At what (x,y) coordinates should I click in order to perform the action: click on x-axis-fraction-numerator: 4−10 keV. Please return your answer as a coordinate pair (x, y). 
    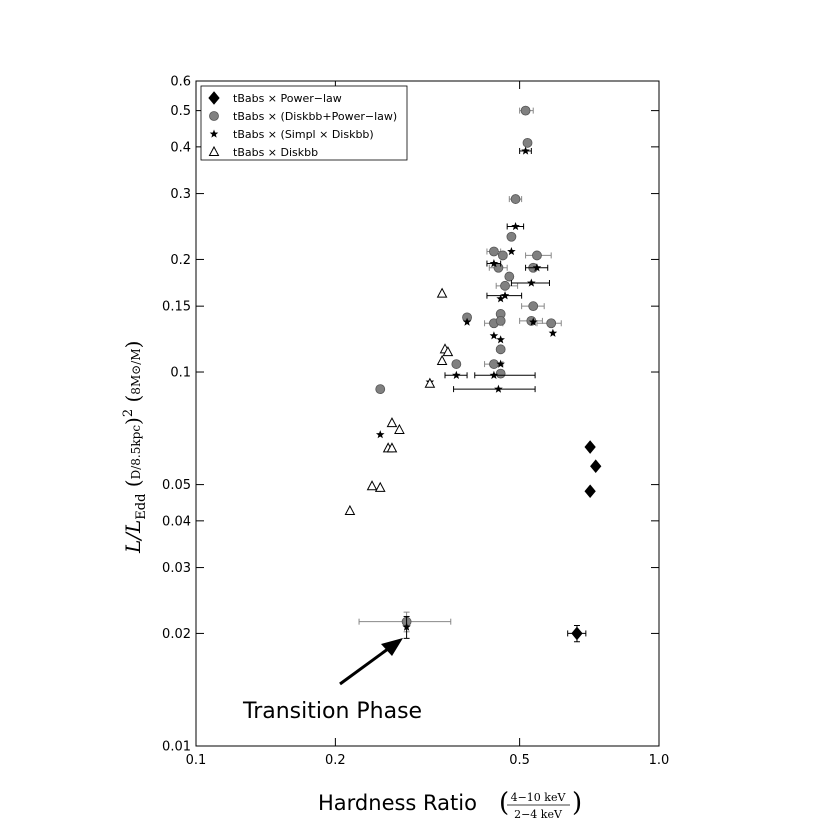
    Looking at the image, I should click on (539, 797).